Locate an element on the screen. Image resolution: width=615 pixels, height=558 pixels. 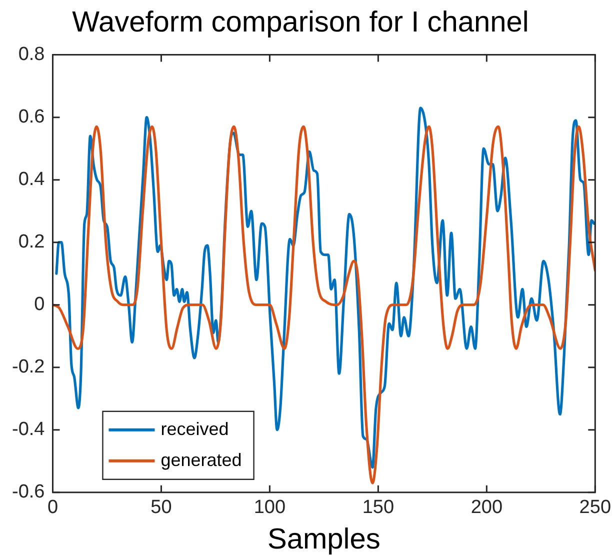
legend-label: generated is located at coordinates (201, 460).